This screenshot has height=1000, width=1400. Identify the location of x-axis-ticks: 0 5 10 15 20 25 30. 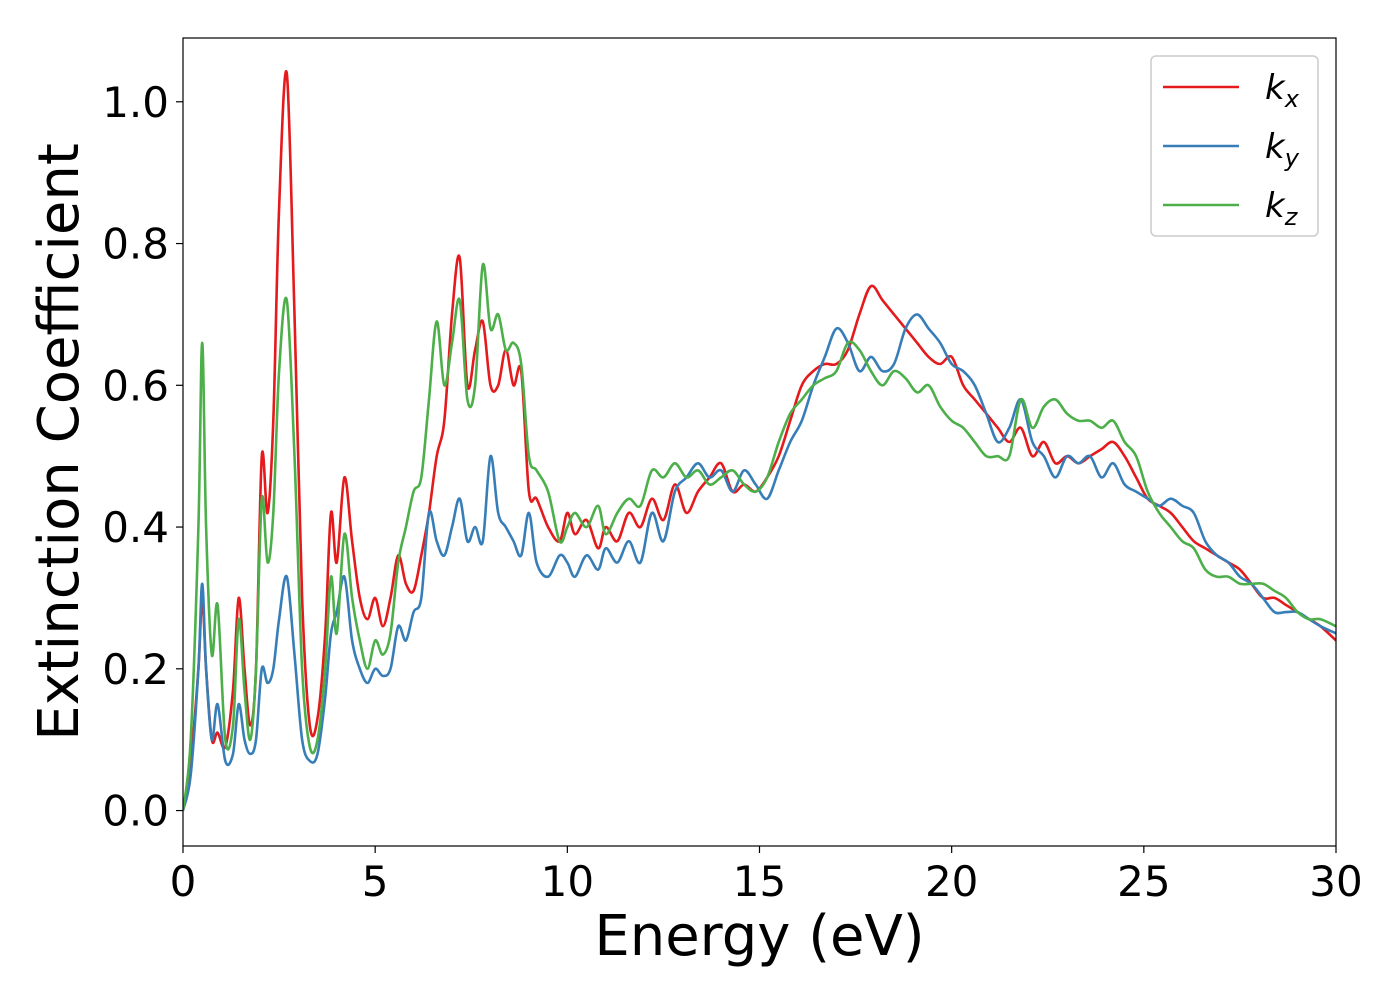
(766, 876).